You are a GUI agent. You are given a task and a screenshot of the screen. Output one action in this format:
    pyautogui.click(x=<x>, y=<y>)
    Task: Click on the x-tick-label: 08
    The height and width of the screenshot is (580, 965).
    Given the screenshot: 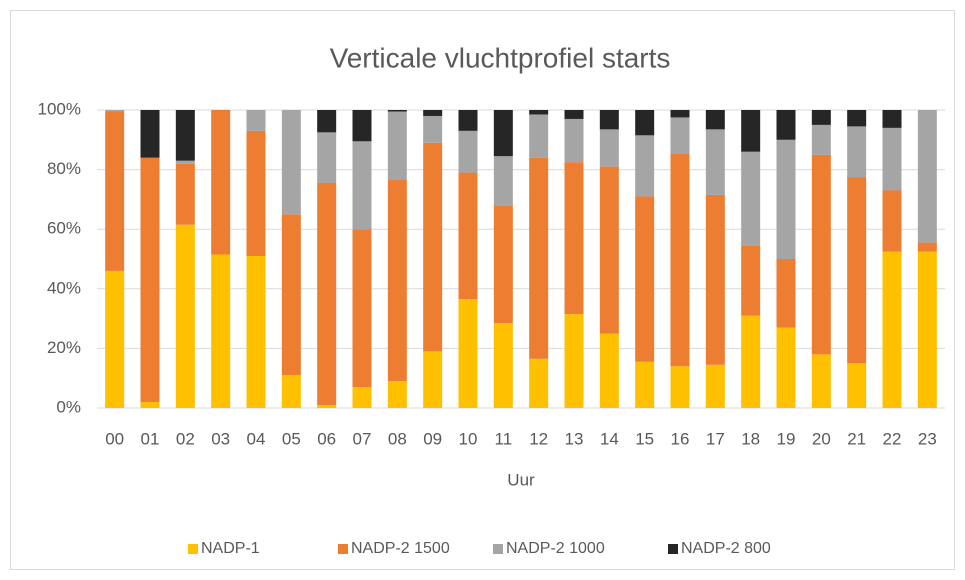 What is the action you would take?
    pyautogui.click(x=397, y=438)
    